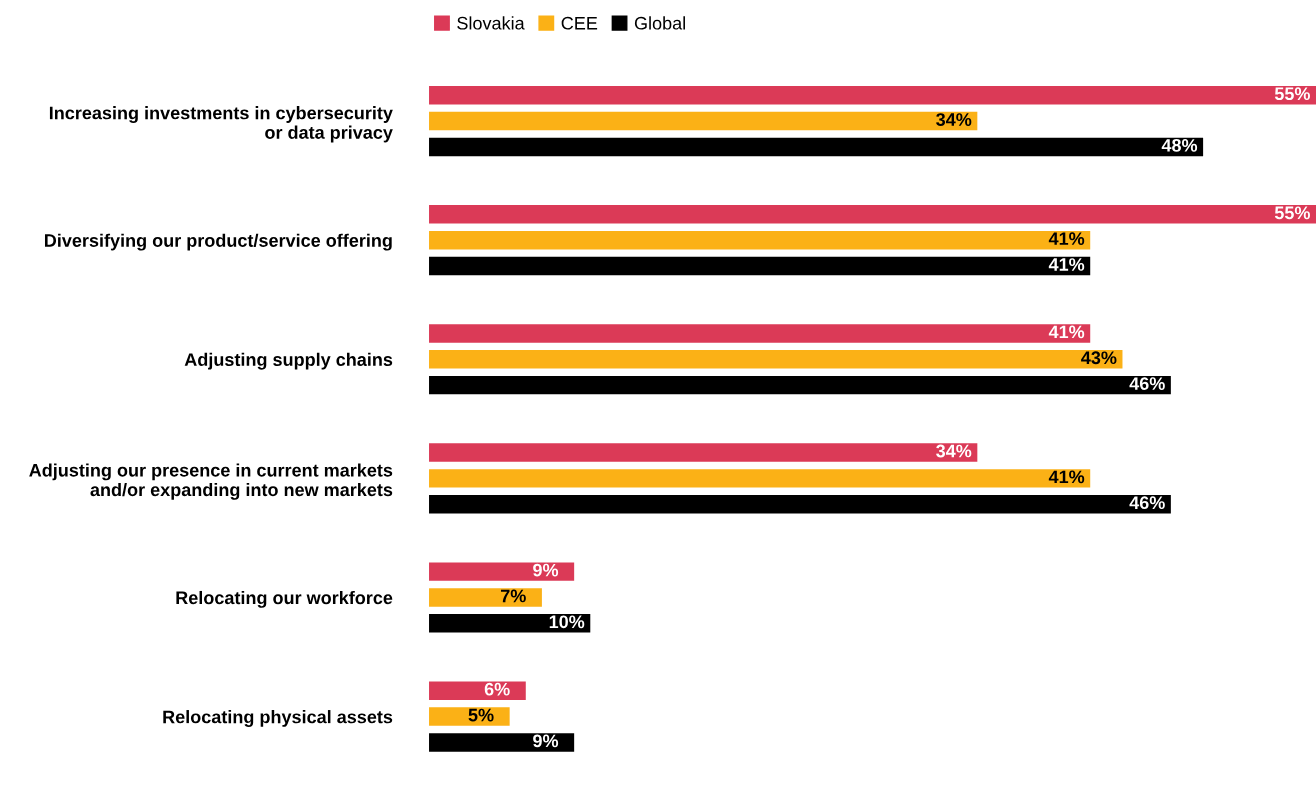 The image size is (1316, 794). I want to click on legend-label: Slovakia, so click(491, 23).